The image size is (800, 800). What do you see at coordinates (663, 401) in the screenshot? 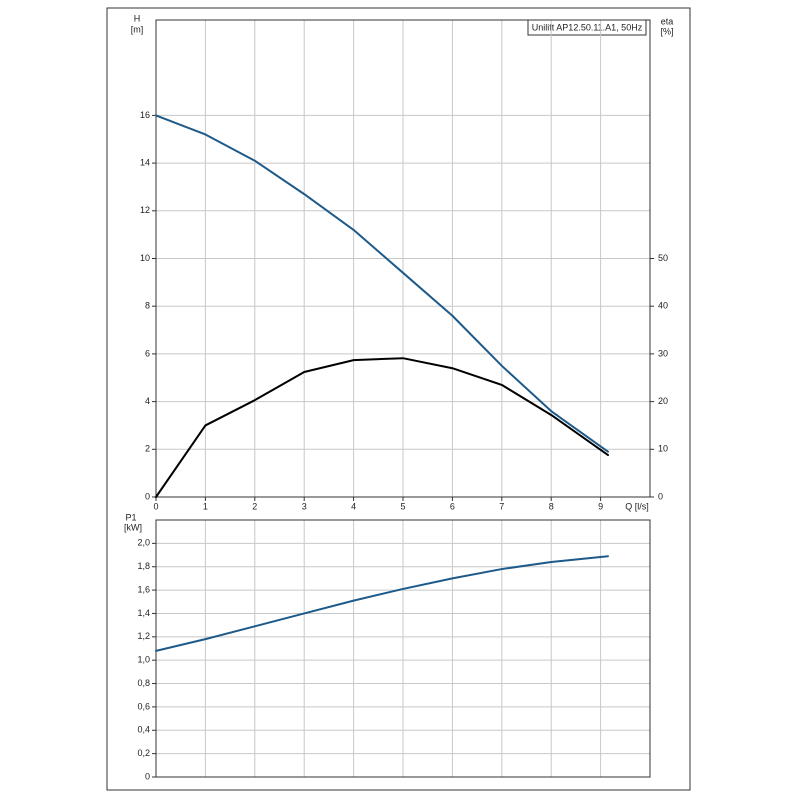
I see `y2-tick-label: 20` at bounding box center [663, 401].